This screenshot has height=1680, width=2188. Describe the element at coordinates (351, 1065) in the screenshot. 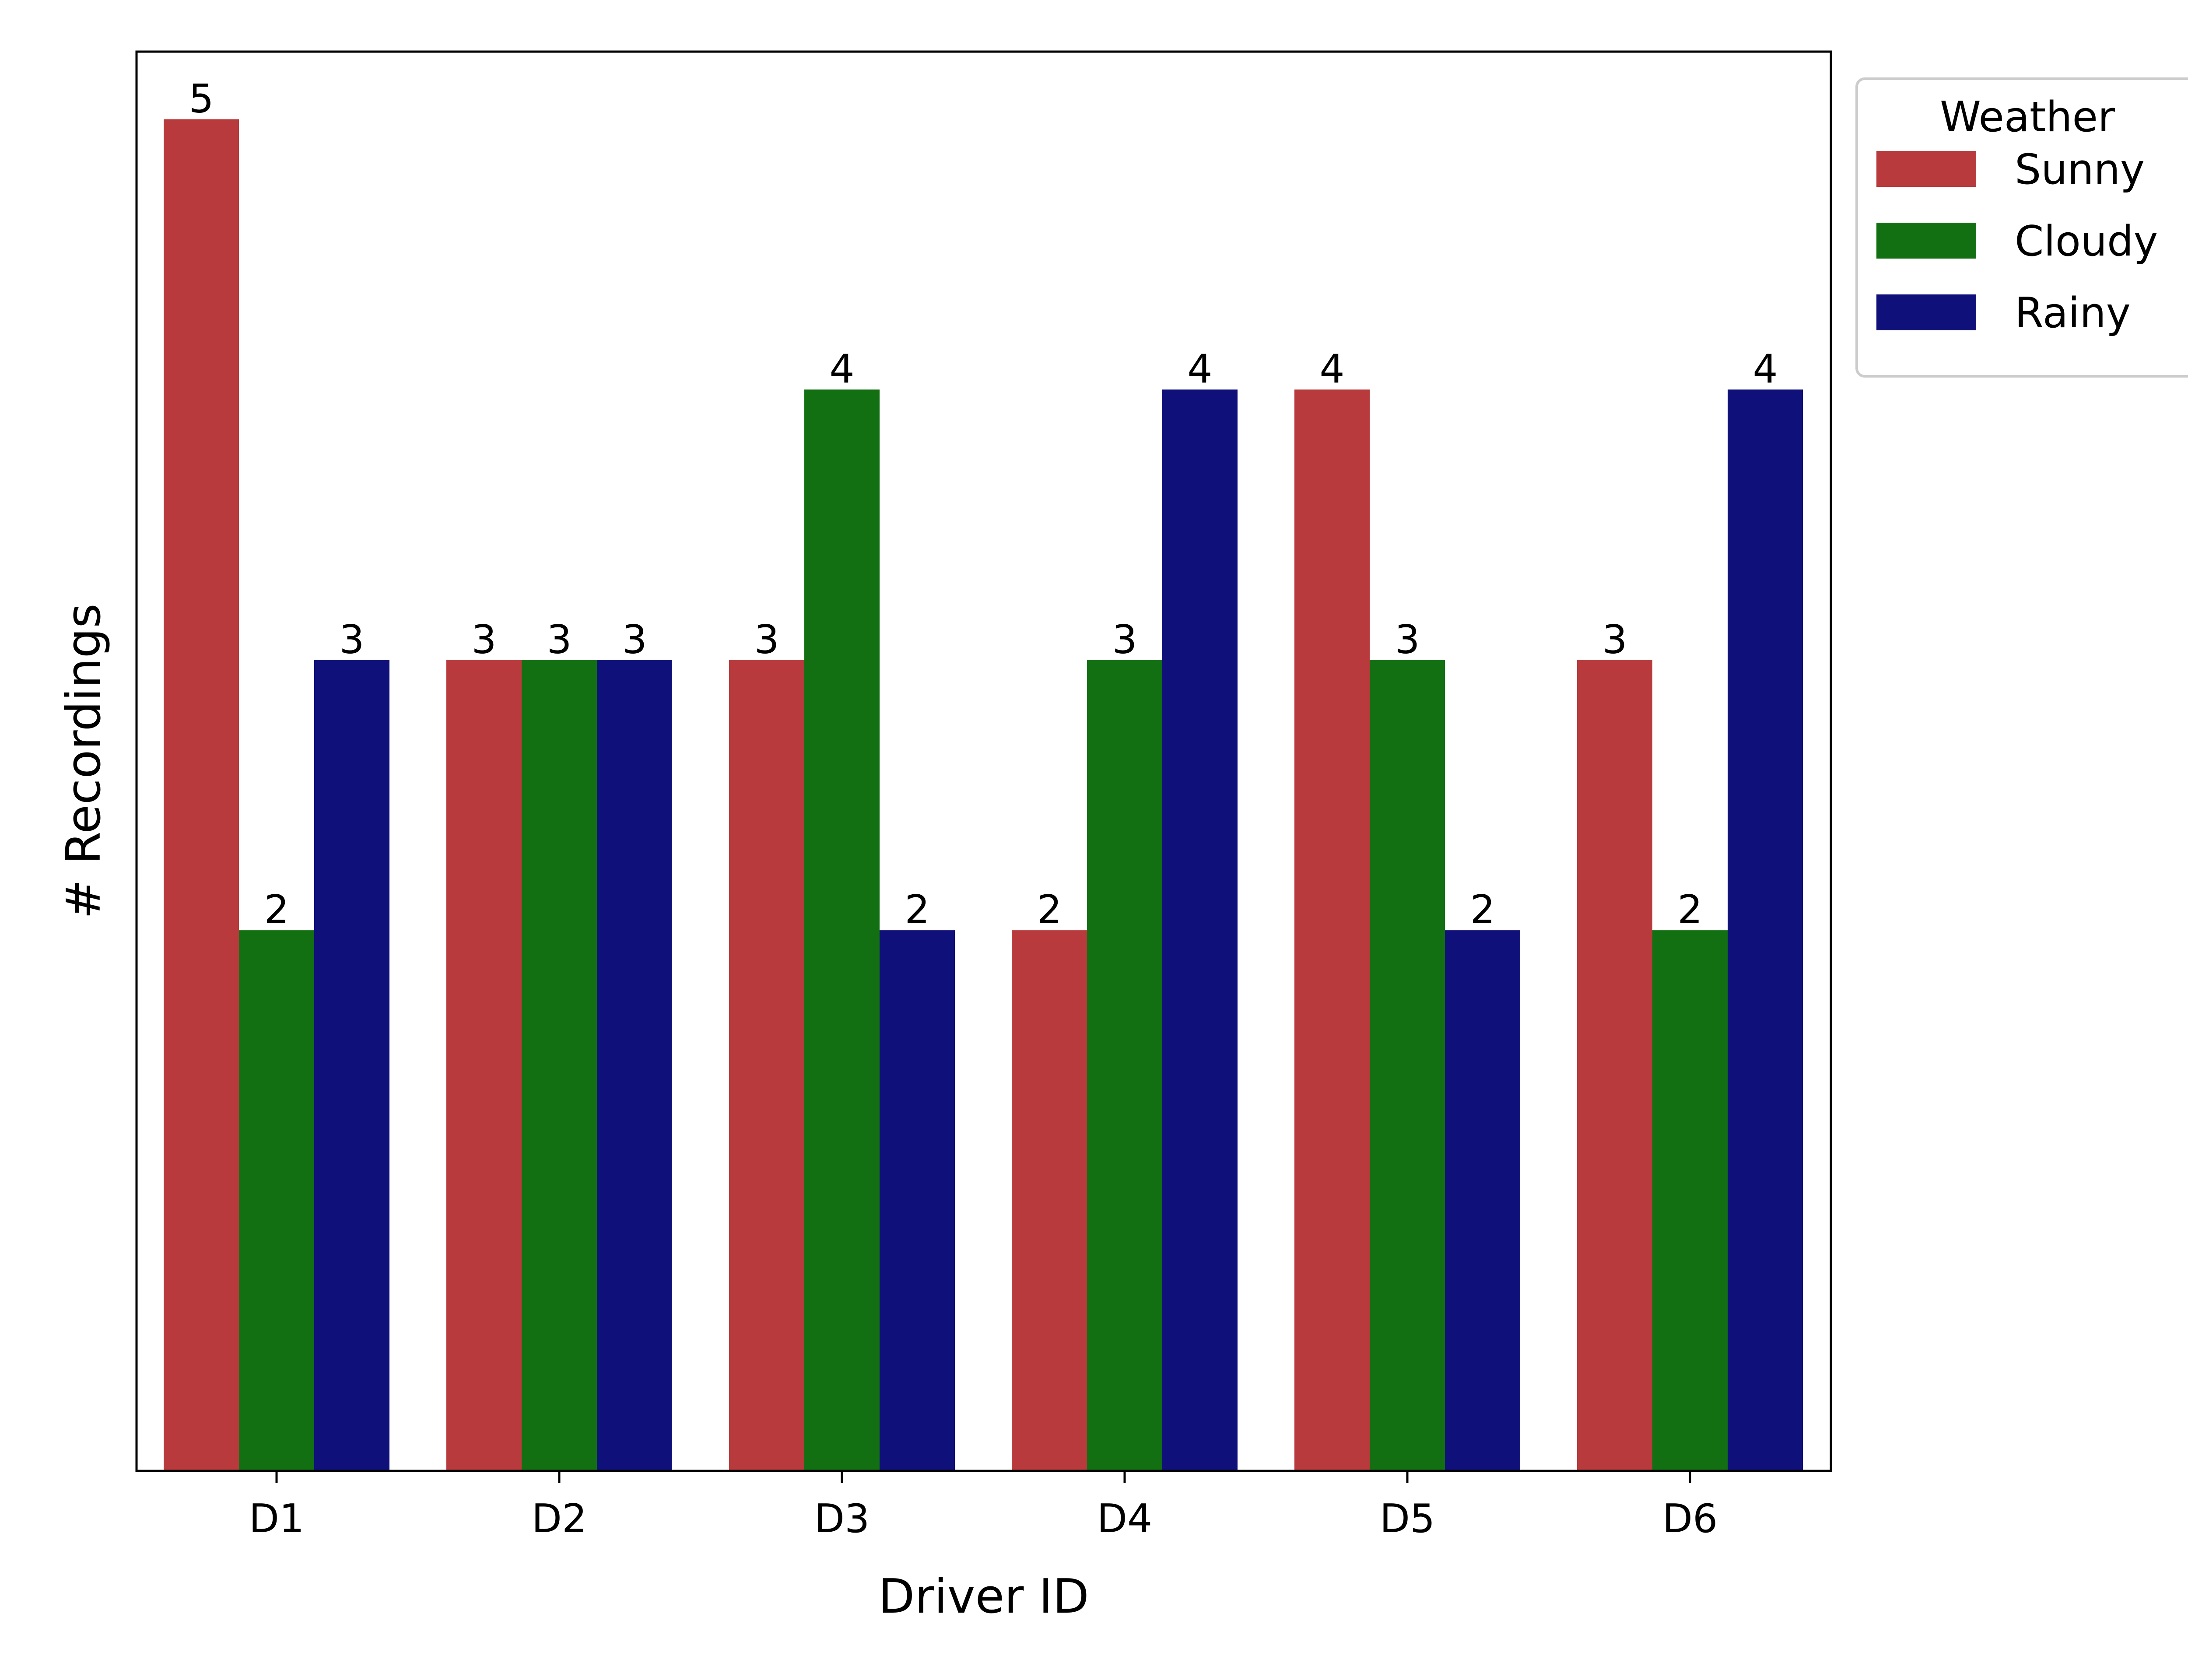

I see `bar-rainy-d1` at that location.